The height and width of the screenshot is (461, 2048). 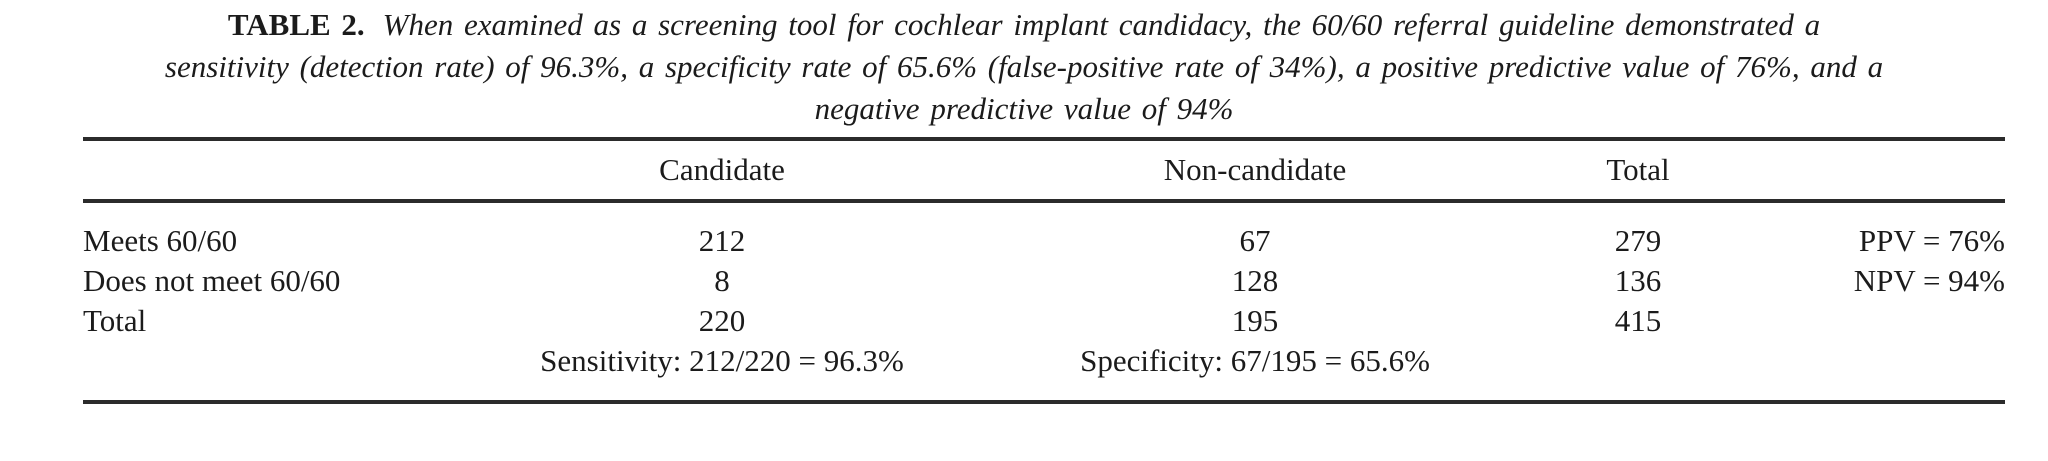 What do you see at coordinates (283, 171) in the screenshot?
I see `header-row-label` at bounding box center [283, 171].